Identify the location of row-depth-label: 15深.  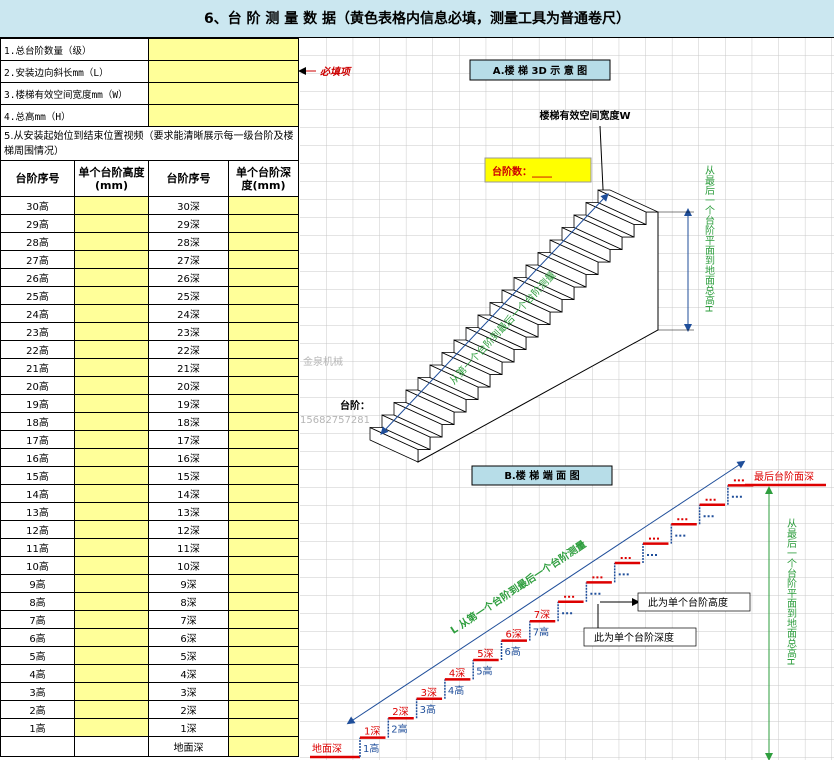
(188, 475).